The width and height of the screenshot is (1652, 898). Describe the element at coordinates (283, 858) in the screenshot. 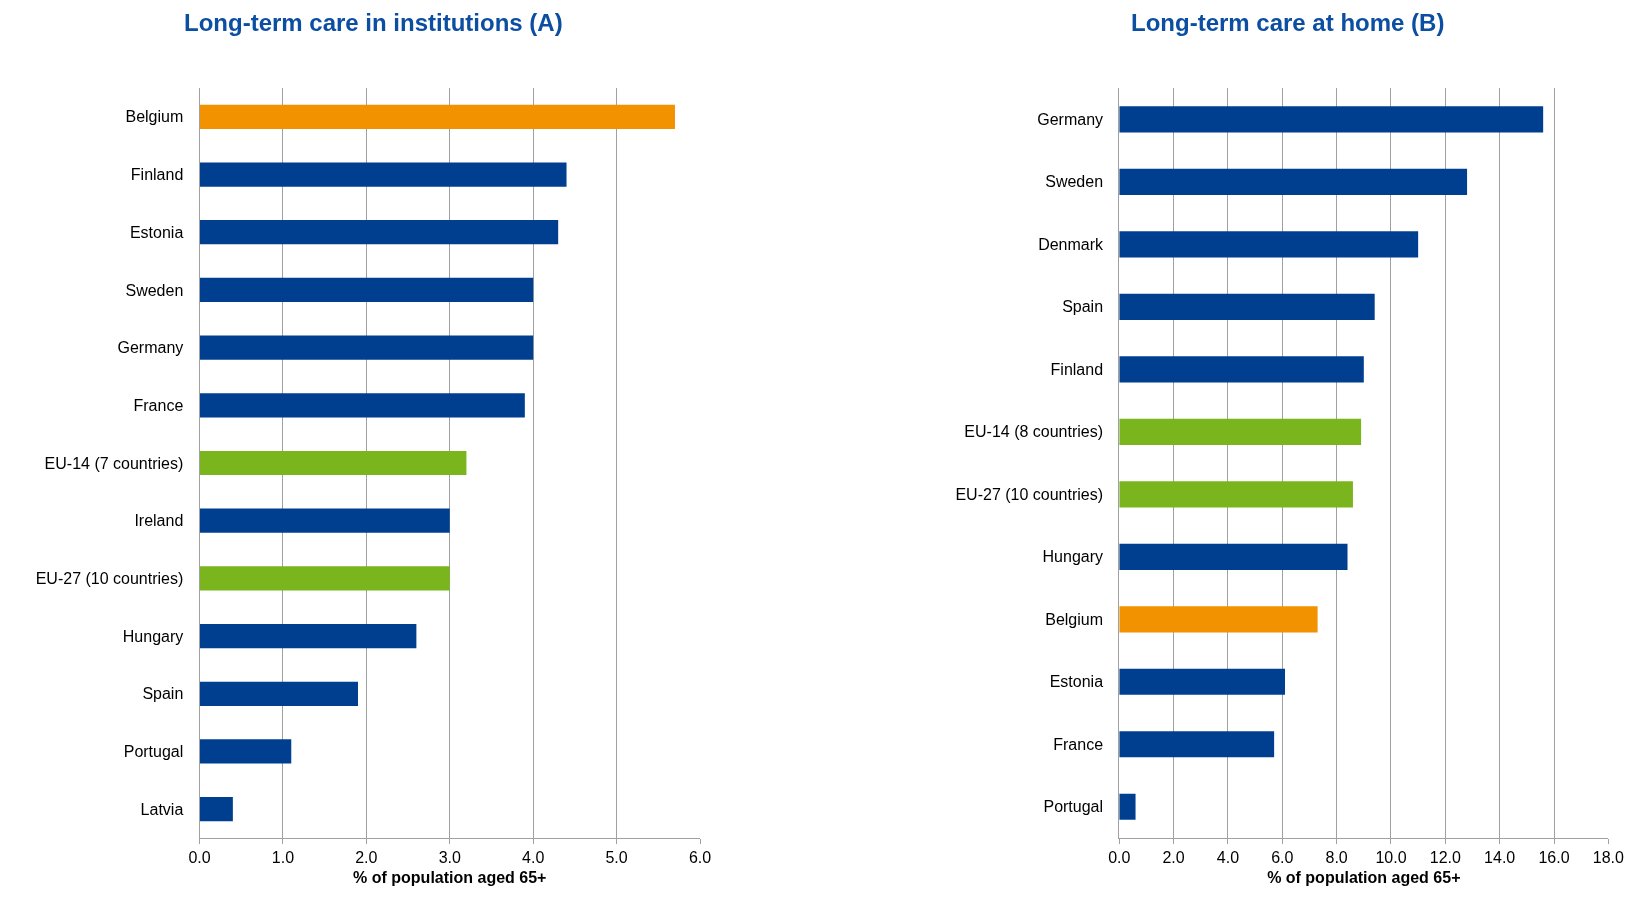

I see `x-tick-label: 1.0` at that location.